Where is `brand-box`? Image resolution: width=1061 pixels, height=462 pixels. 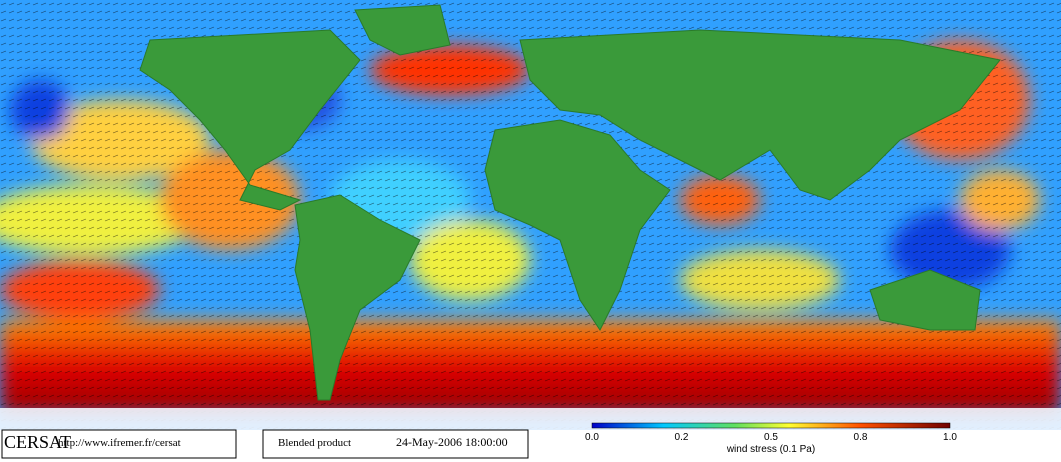 brand-box is located at coordinates (119, 444).